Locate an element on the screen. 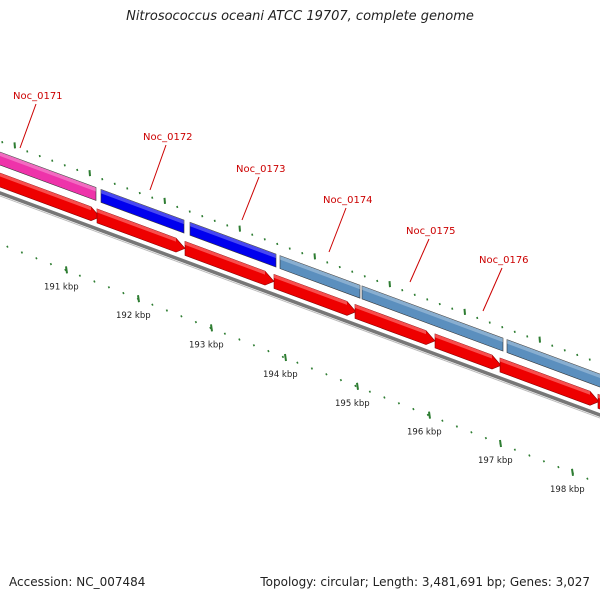  gene-label-noc-0175: Noc_0175 is located at coordinates (431, 231).